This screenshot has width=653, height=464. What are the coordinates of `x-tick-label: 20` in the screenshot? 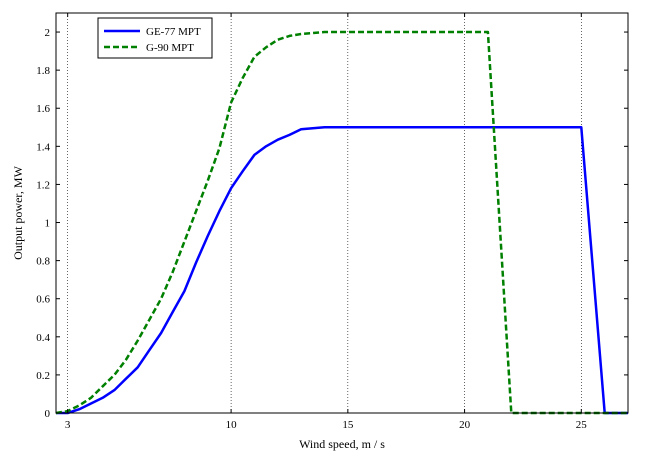 It's located at (465, 425).